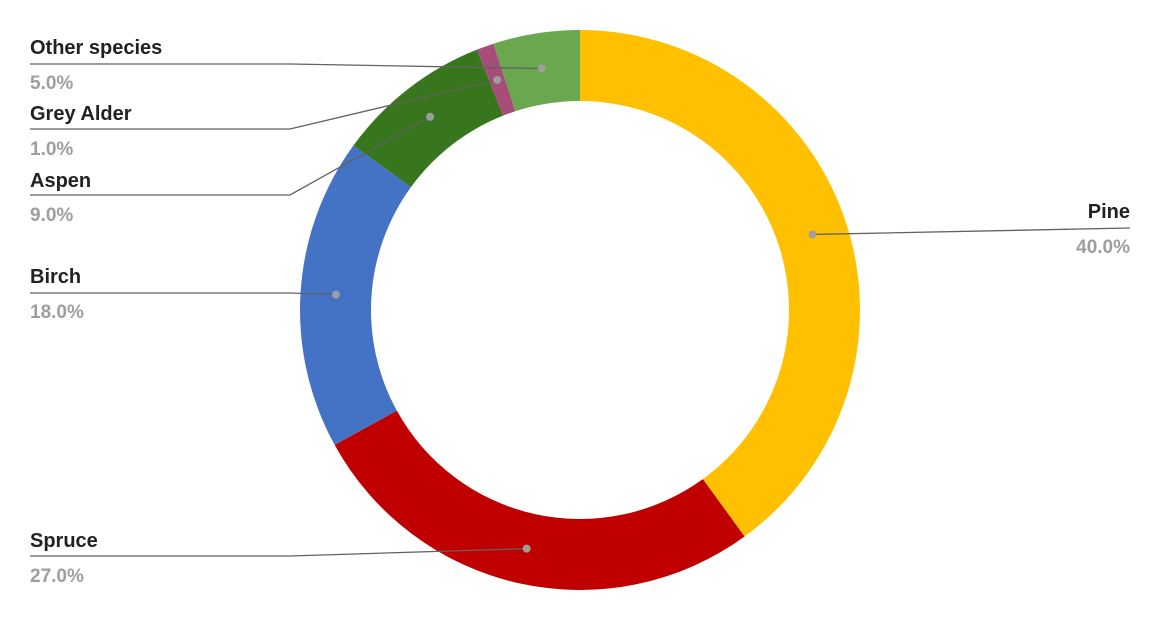 The width and height of the screenshot is (1160, 620). I want to click on leader-line-spruce, so click(278, 552).